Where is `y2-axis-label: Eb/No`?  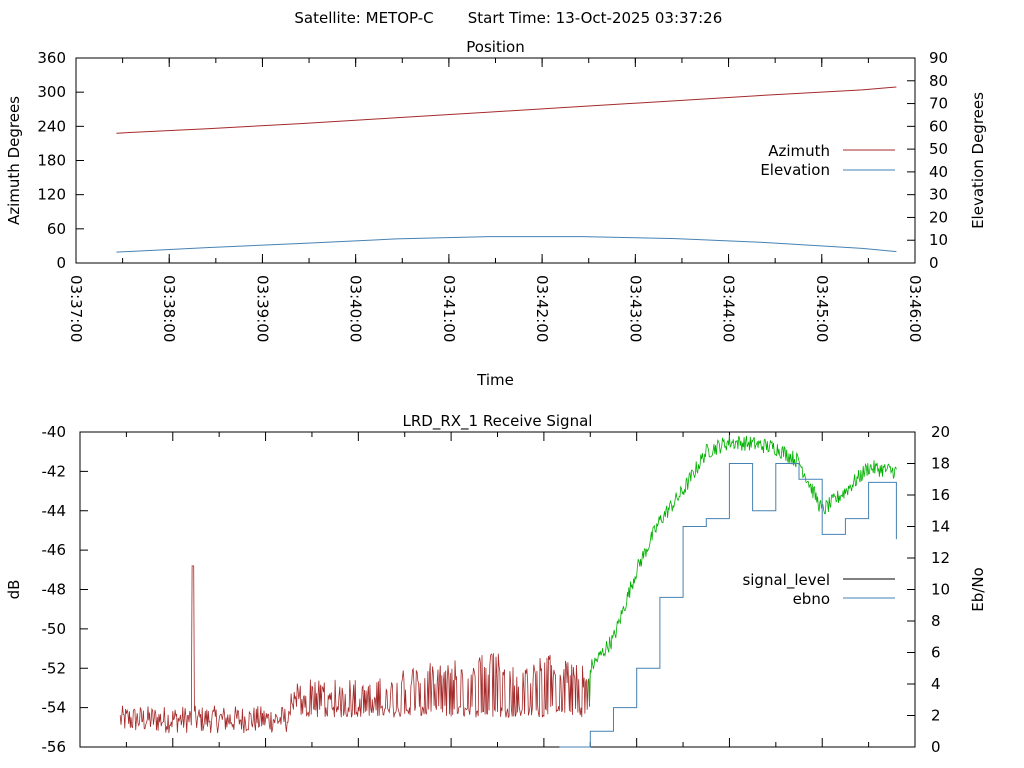 y2-axis-label: Eb/No is located at coordinates (978, 589).